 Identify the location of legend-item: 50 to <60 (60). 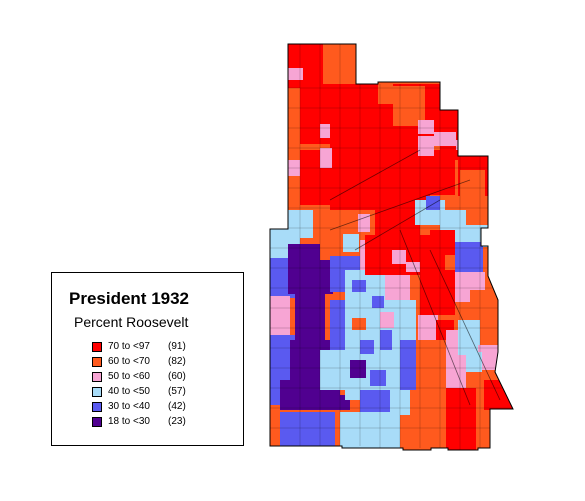
(139, 376).